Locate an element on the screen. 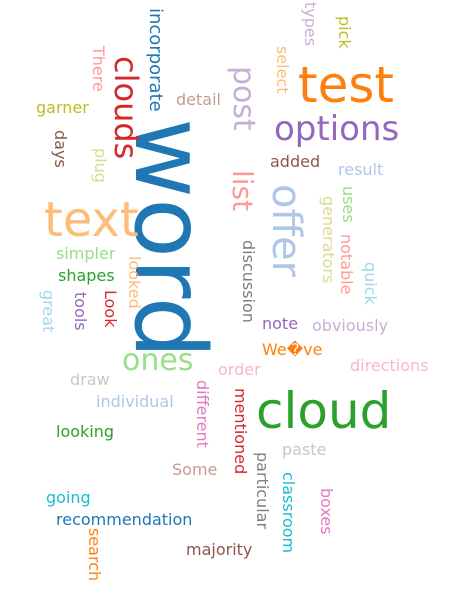 This screenshot has width=470, height=590. word-majority: majority is located at coordinates (219, 549).